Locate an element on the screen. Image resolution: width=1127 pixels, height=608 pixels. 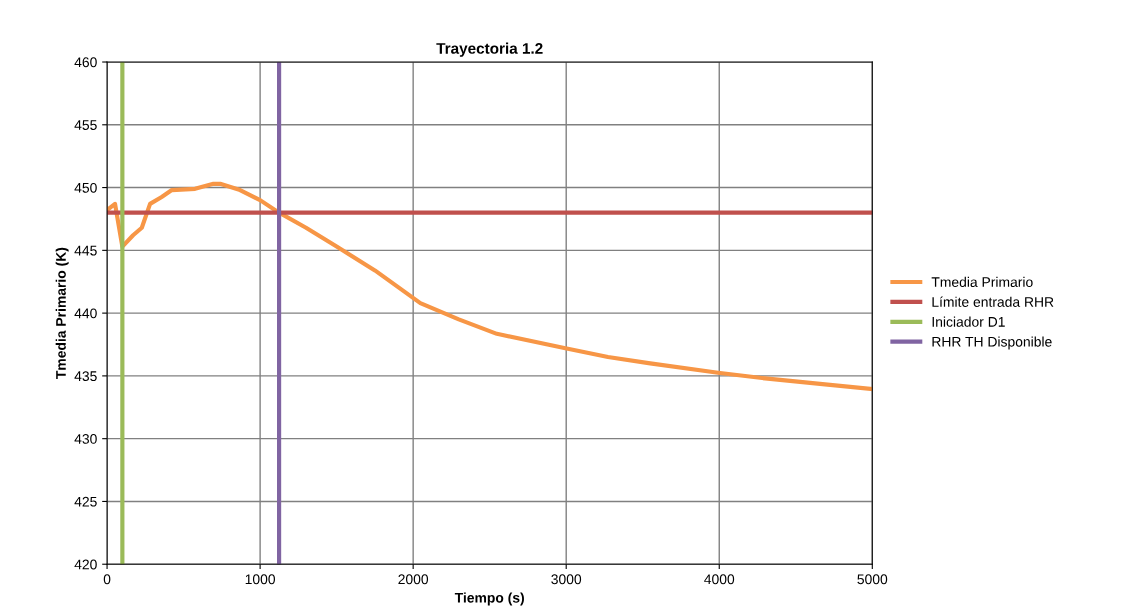
y-tick-label: 430 is located at coordinates (85, 439).